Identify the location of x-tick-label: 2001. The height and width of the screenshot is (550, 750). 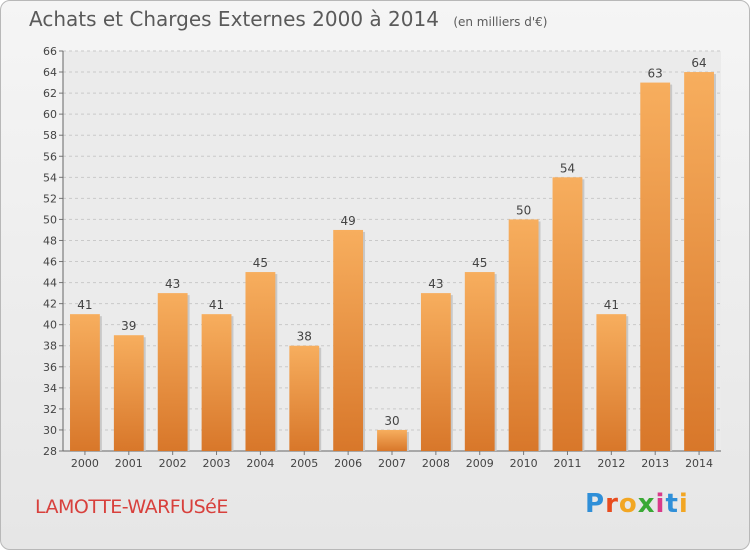
(129, 463).